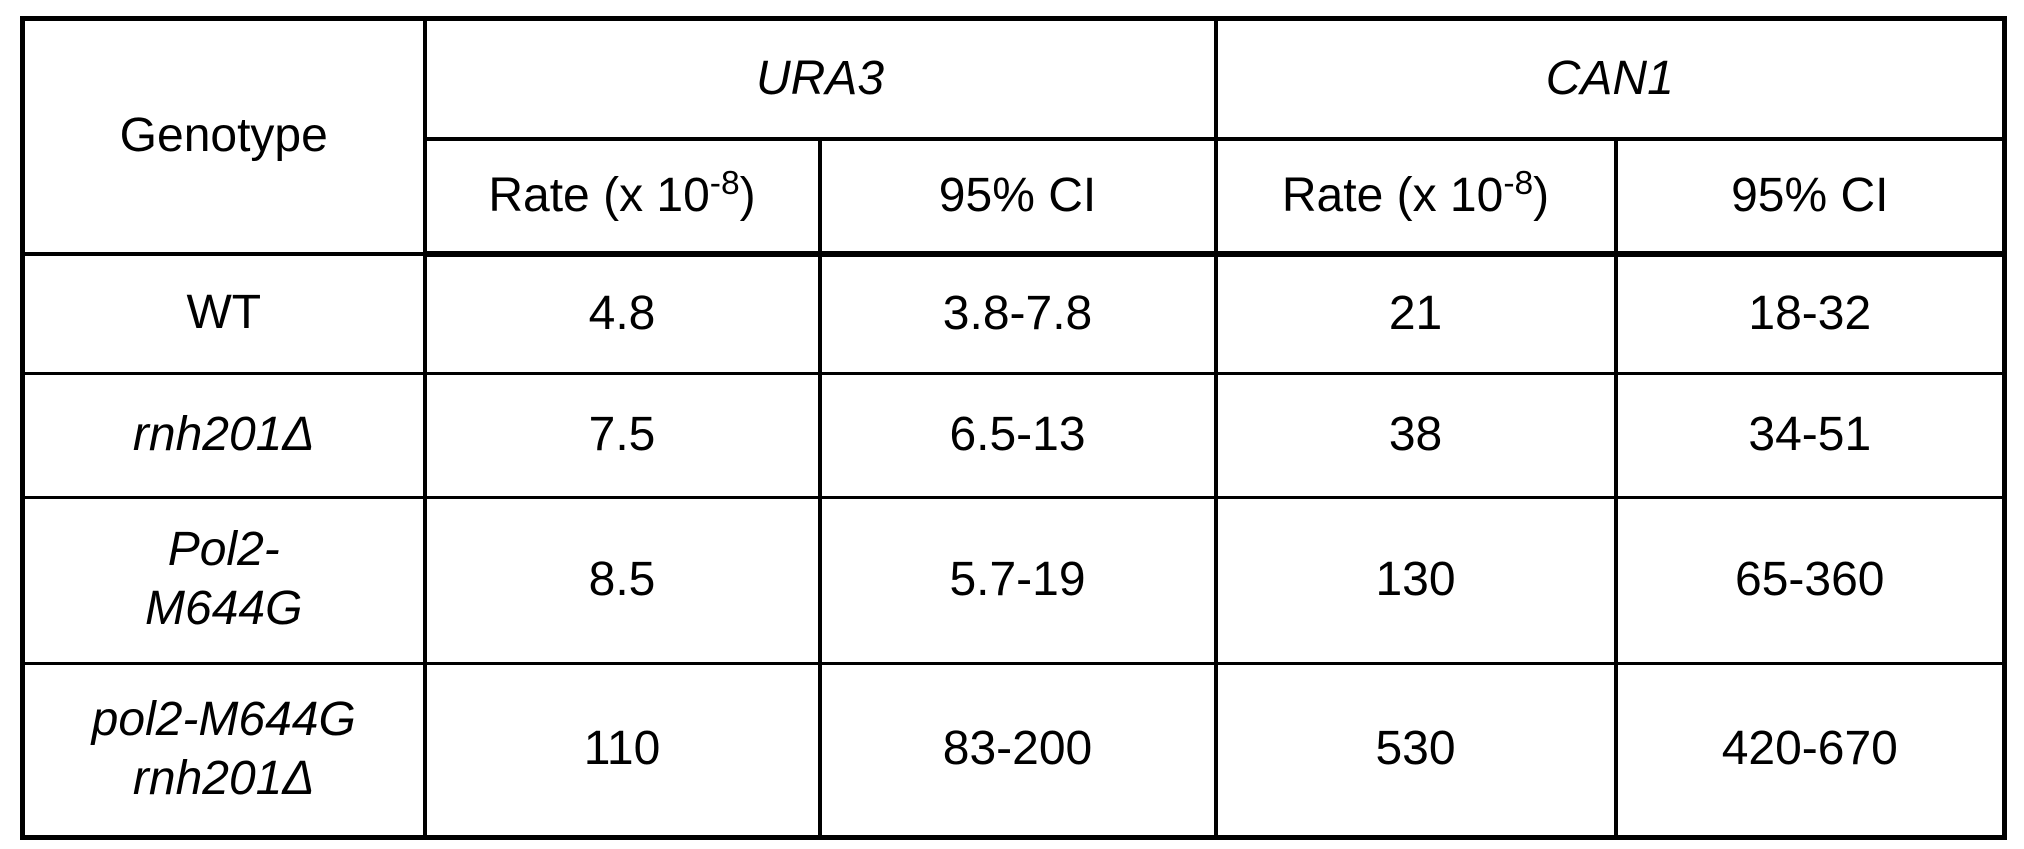 The height and width of the screenshot is (849, 2024). I want to click on can1-rate-cell: 21, so click(1415, 313).